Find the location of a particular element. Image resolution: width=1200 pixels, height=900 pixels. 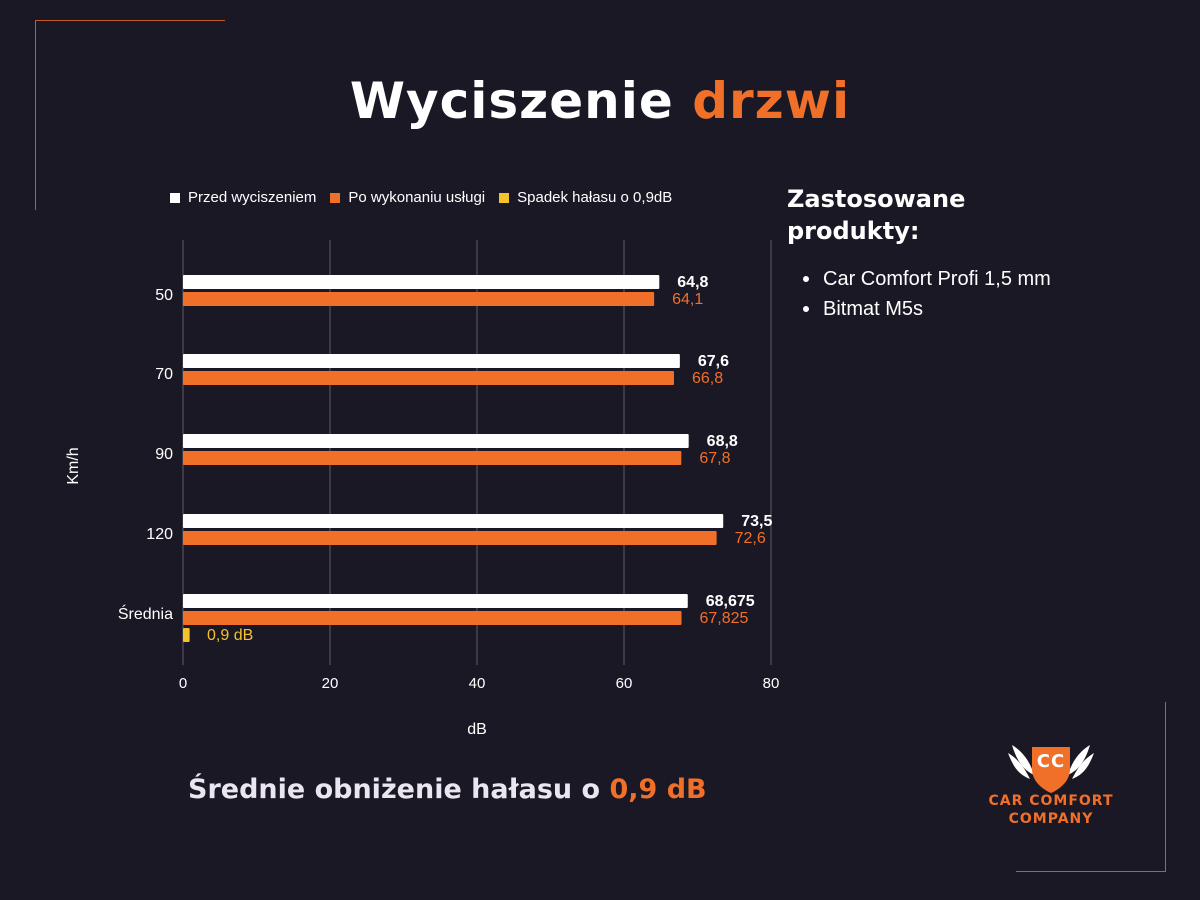

logo-wings-icon is located at coordinates (1051, 769).